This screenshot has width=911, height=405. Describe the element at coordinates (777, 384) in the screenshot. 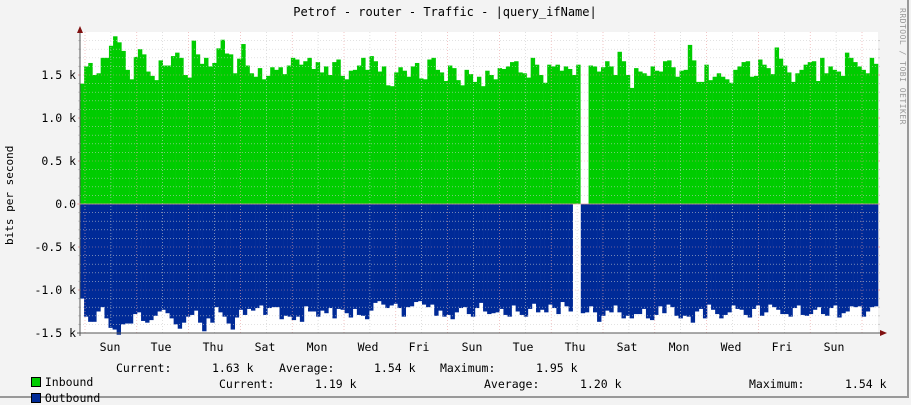

I see `outbound-maximum-label: Maximum:` at that location.